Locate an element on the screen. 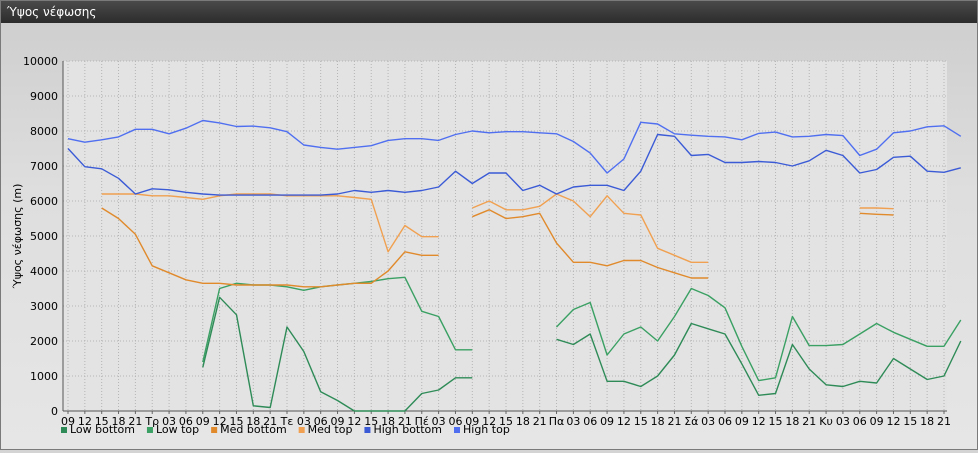 The image size is (978, 453). legend-label: Low bottom is located at coordinates (102, 429).